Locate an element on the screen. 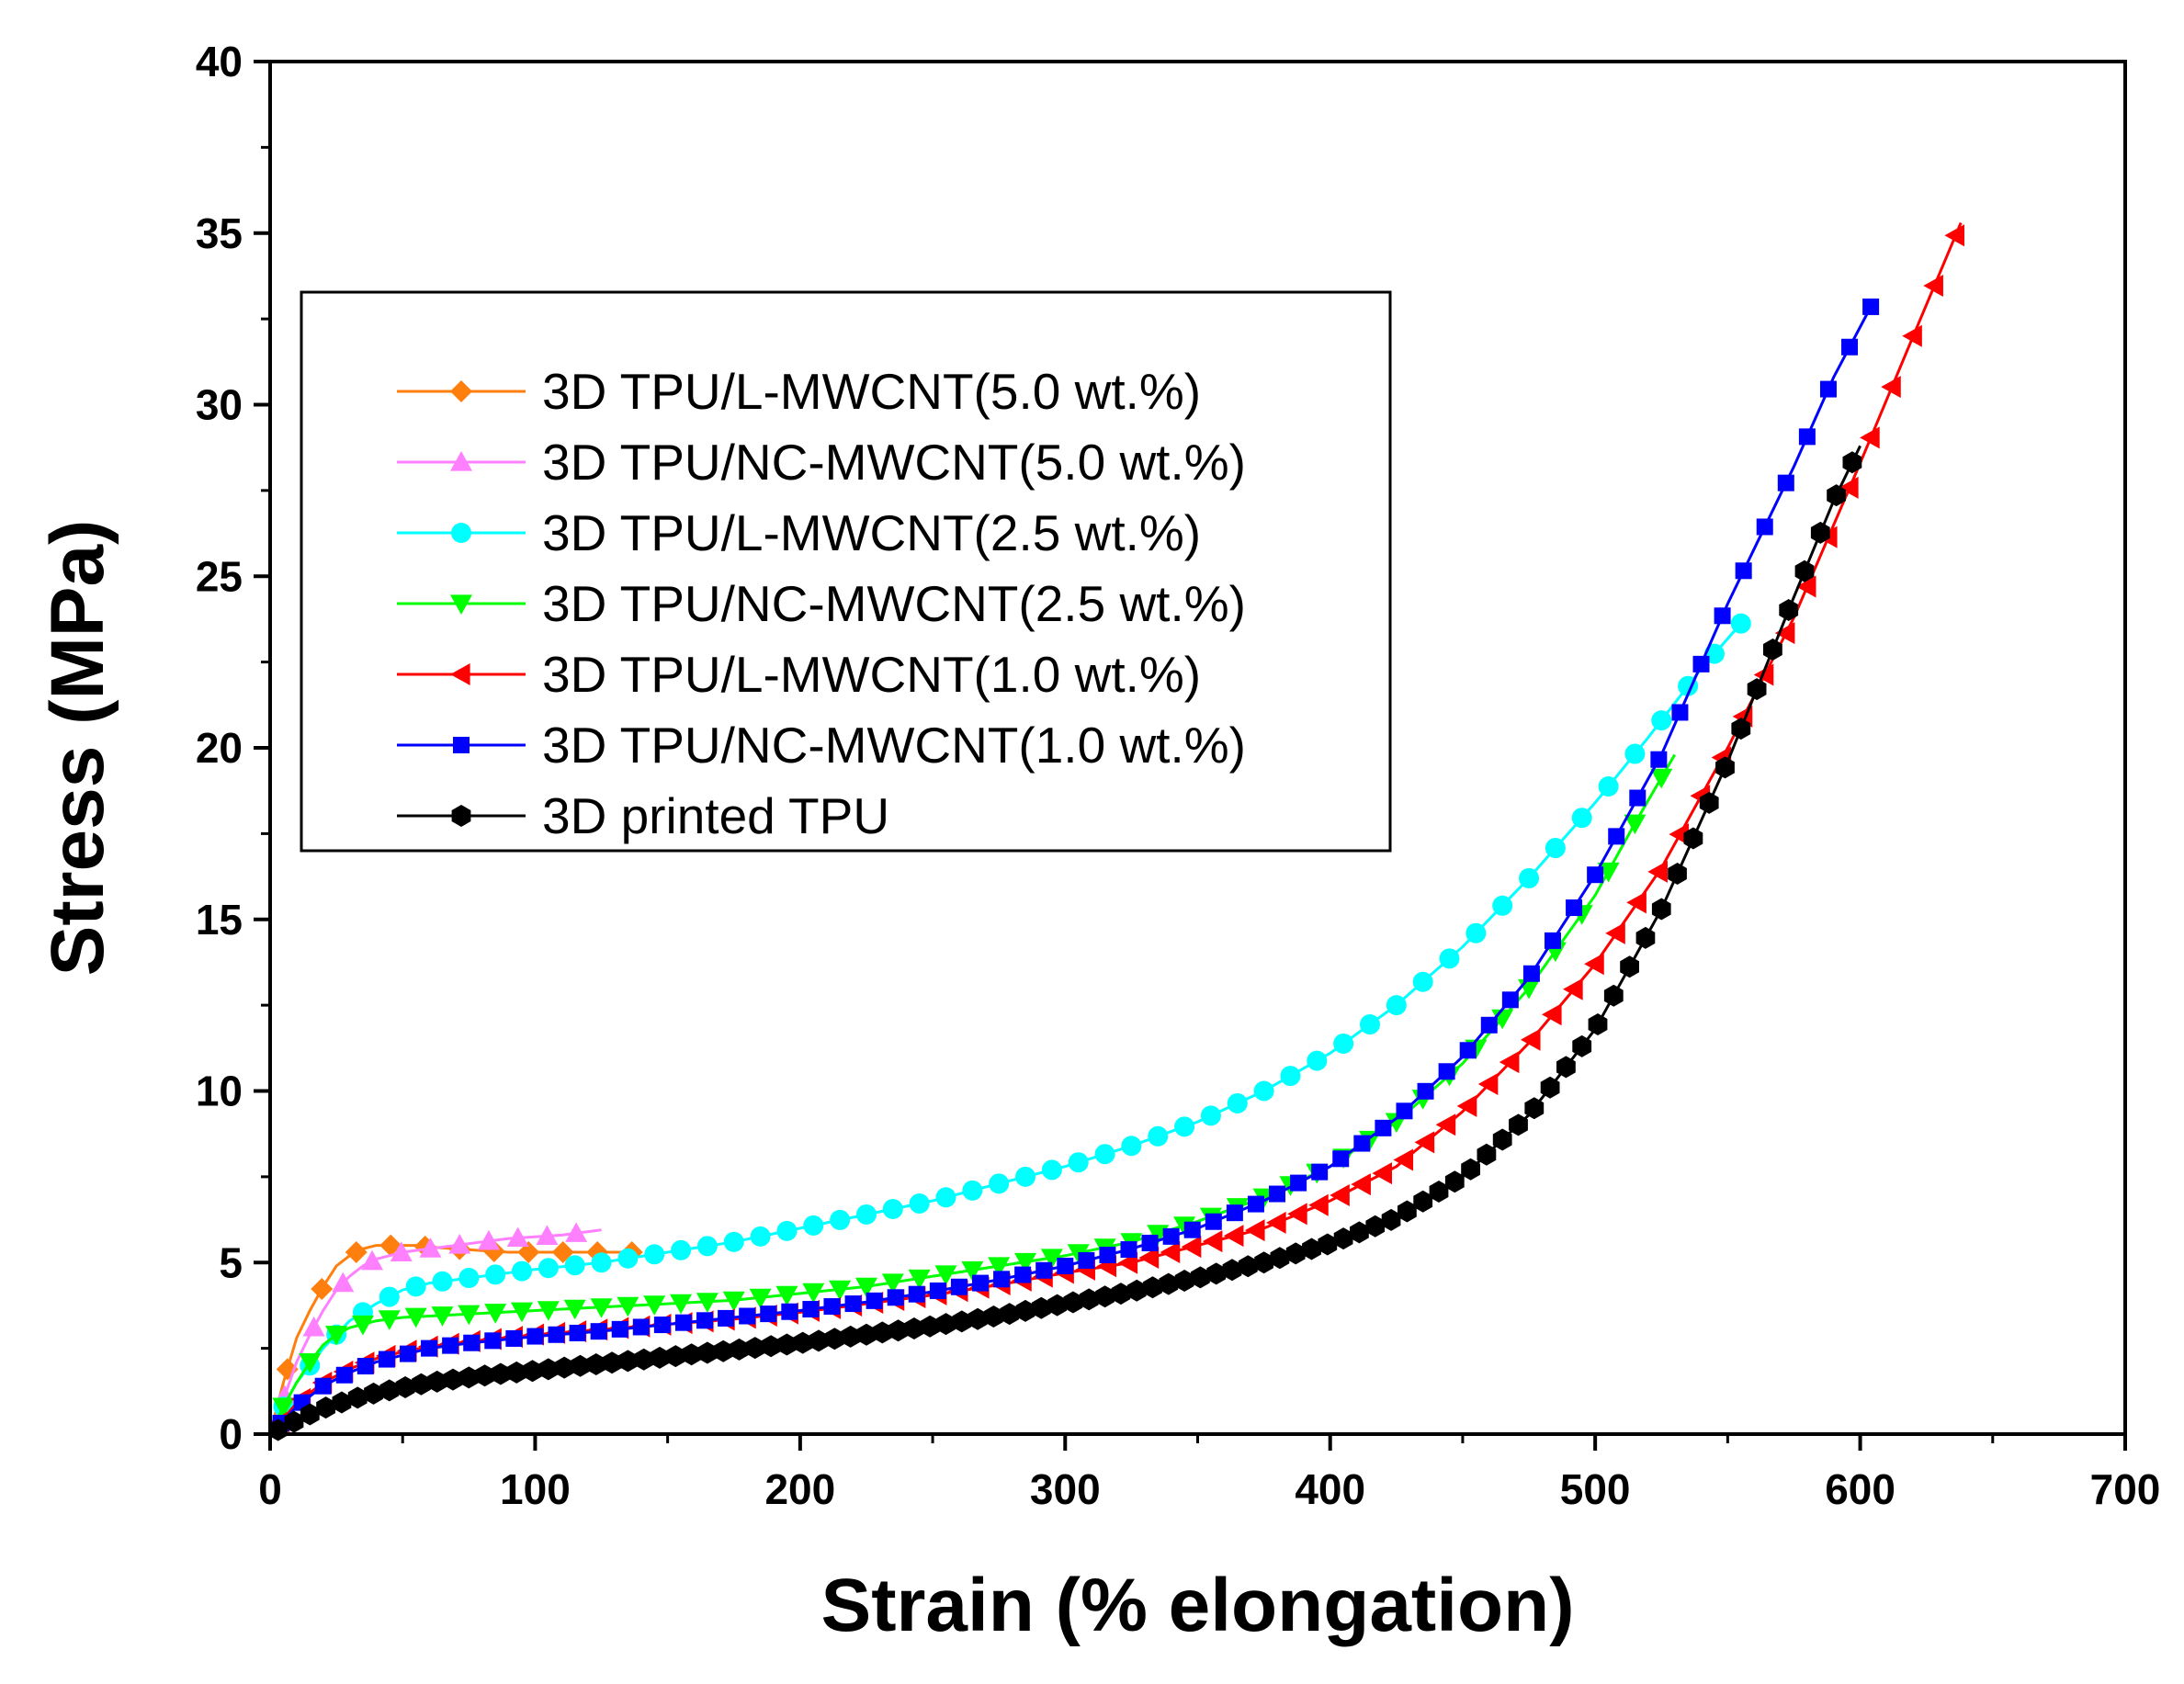  x-tick-label: 200 is located at coordinates (799, 1489).